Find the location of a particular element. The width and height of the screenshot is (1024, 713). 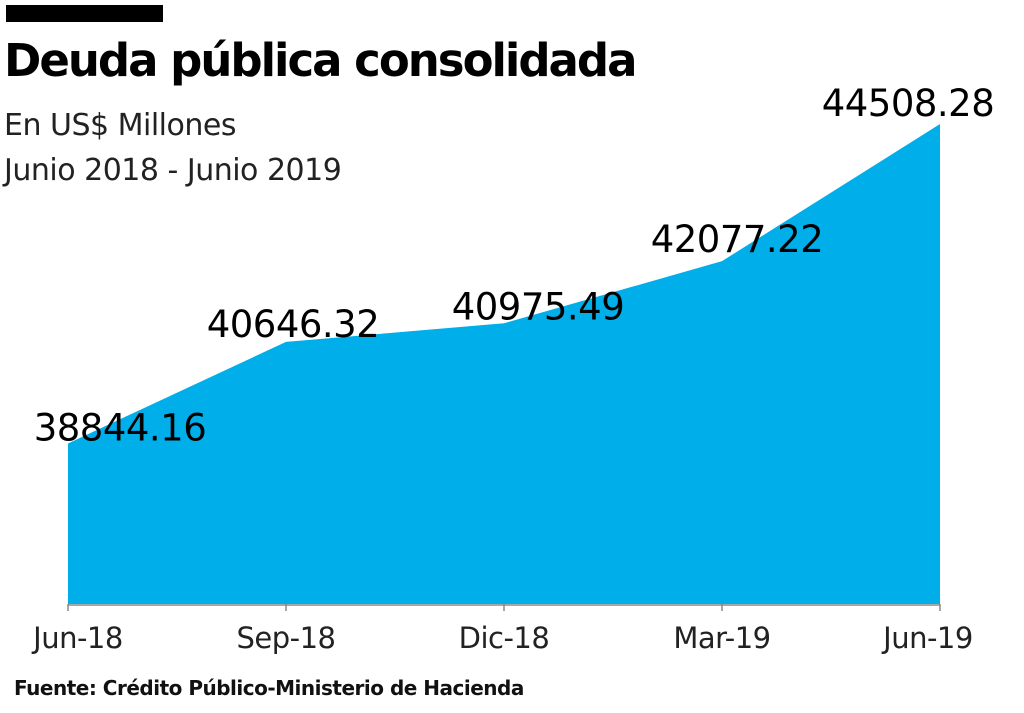

chart-title: Deuda pública consolidada is located at coordinates (321, 60).